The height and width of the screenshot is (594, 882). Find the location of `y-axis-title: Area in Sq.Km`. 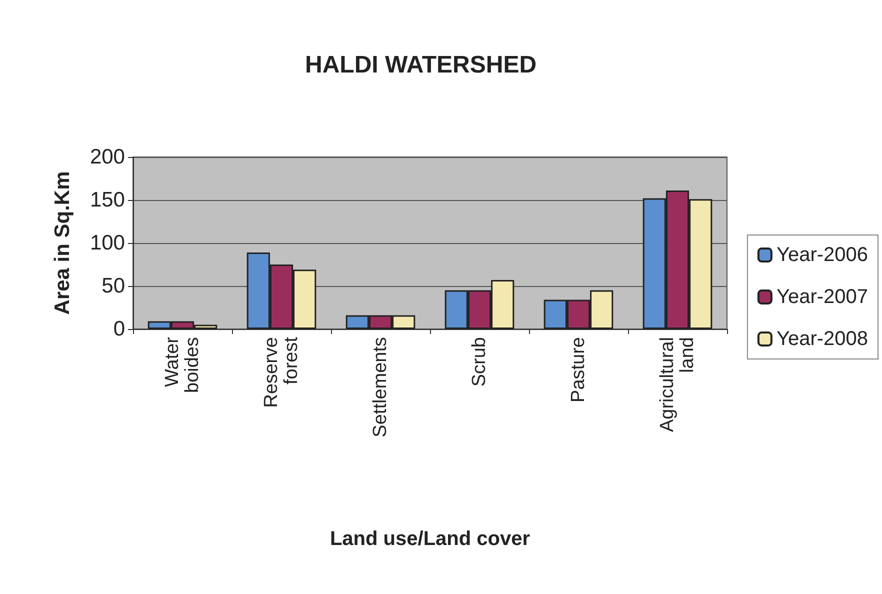

y-axis-title: Area in Sq.Km is located at coordinates (62, 243).